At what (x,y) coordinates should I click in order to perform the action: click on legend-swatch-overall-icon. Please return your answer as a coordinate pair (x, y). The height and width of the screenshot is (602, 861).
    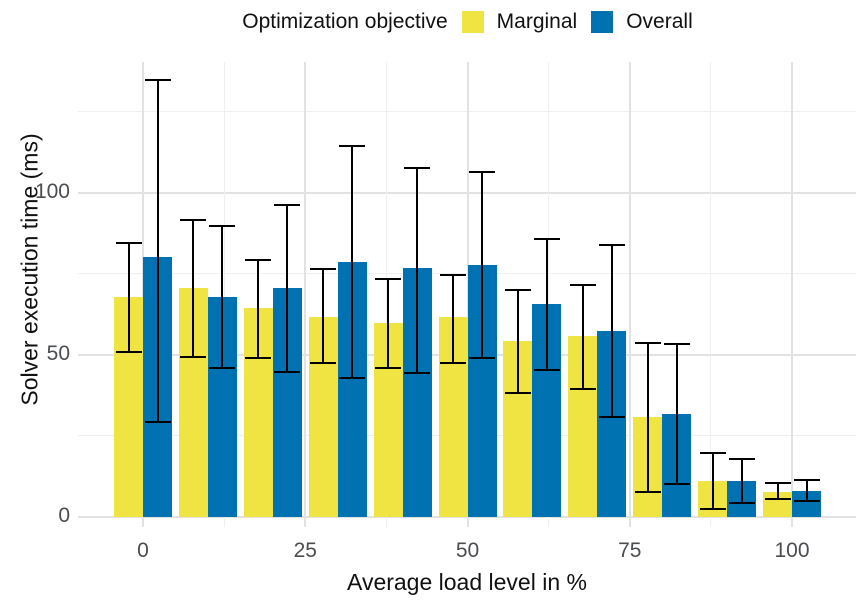
    Looking at the image, I should click on (602, 22).